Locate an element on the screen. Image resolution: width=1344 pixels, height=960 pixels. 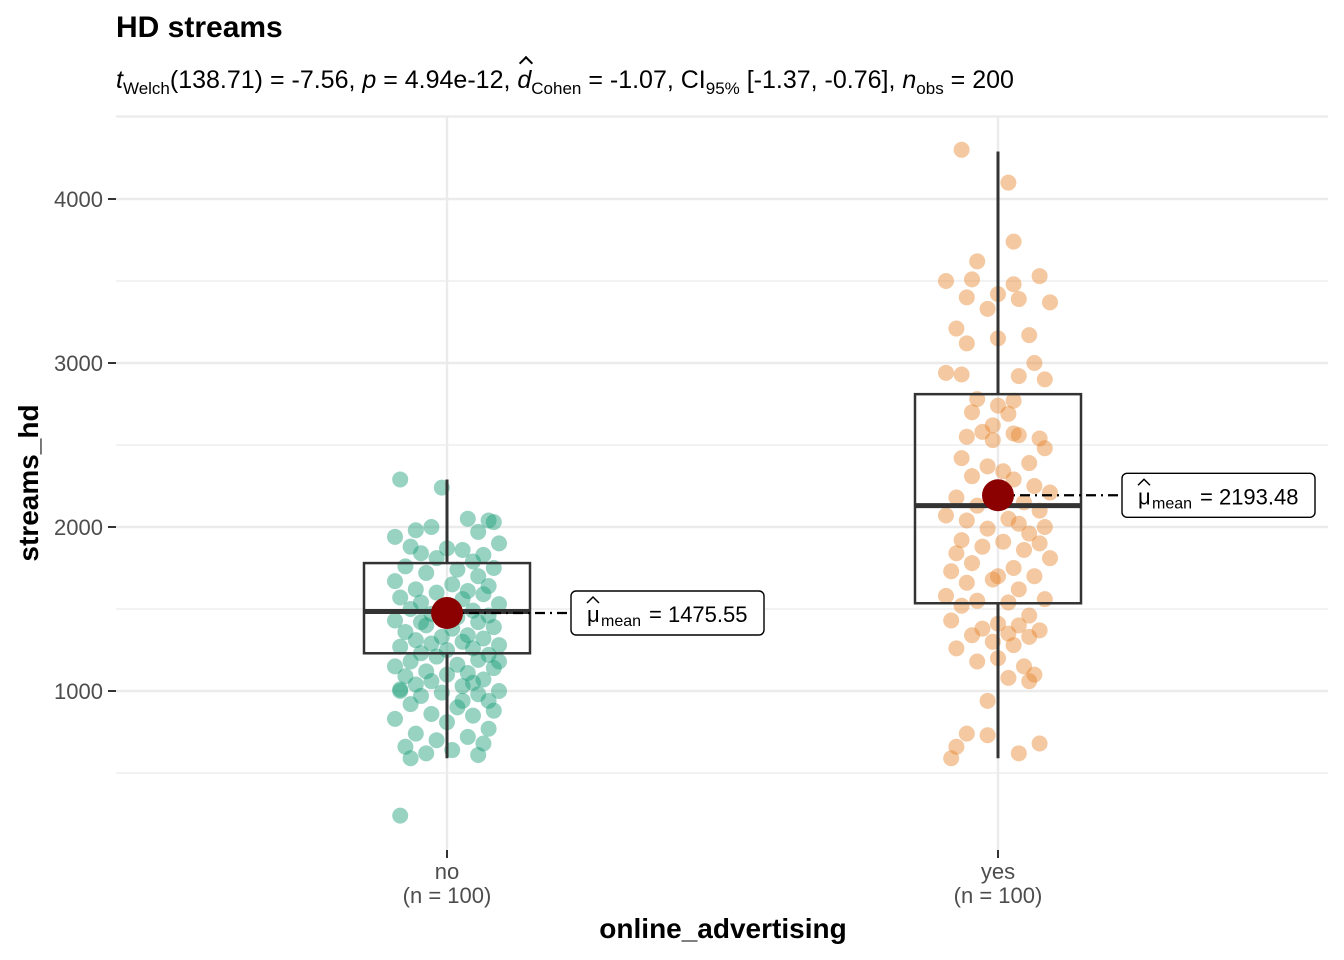
t-symbol: t is located at coordinates (119, 80).